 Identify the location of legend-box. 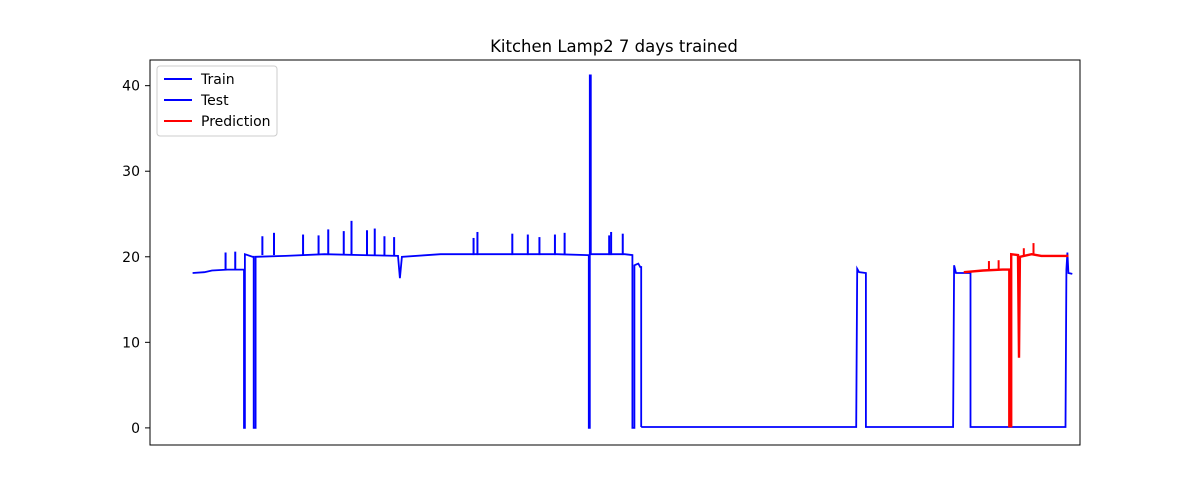
(217, 101).